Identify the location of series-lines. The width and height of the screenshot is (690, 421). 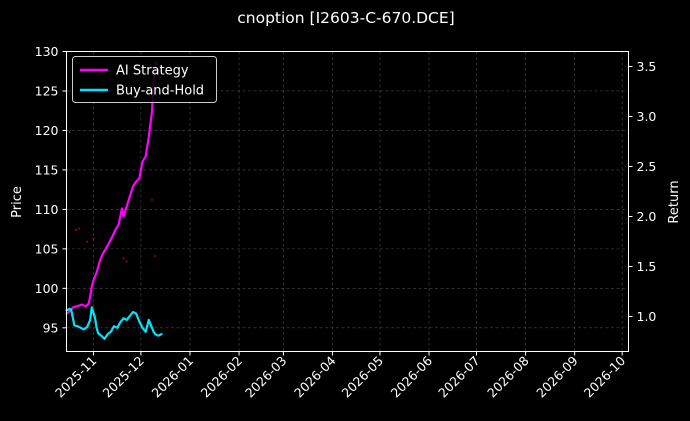
(114, 200).